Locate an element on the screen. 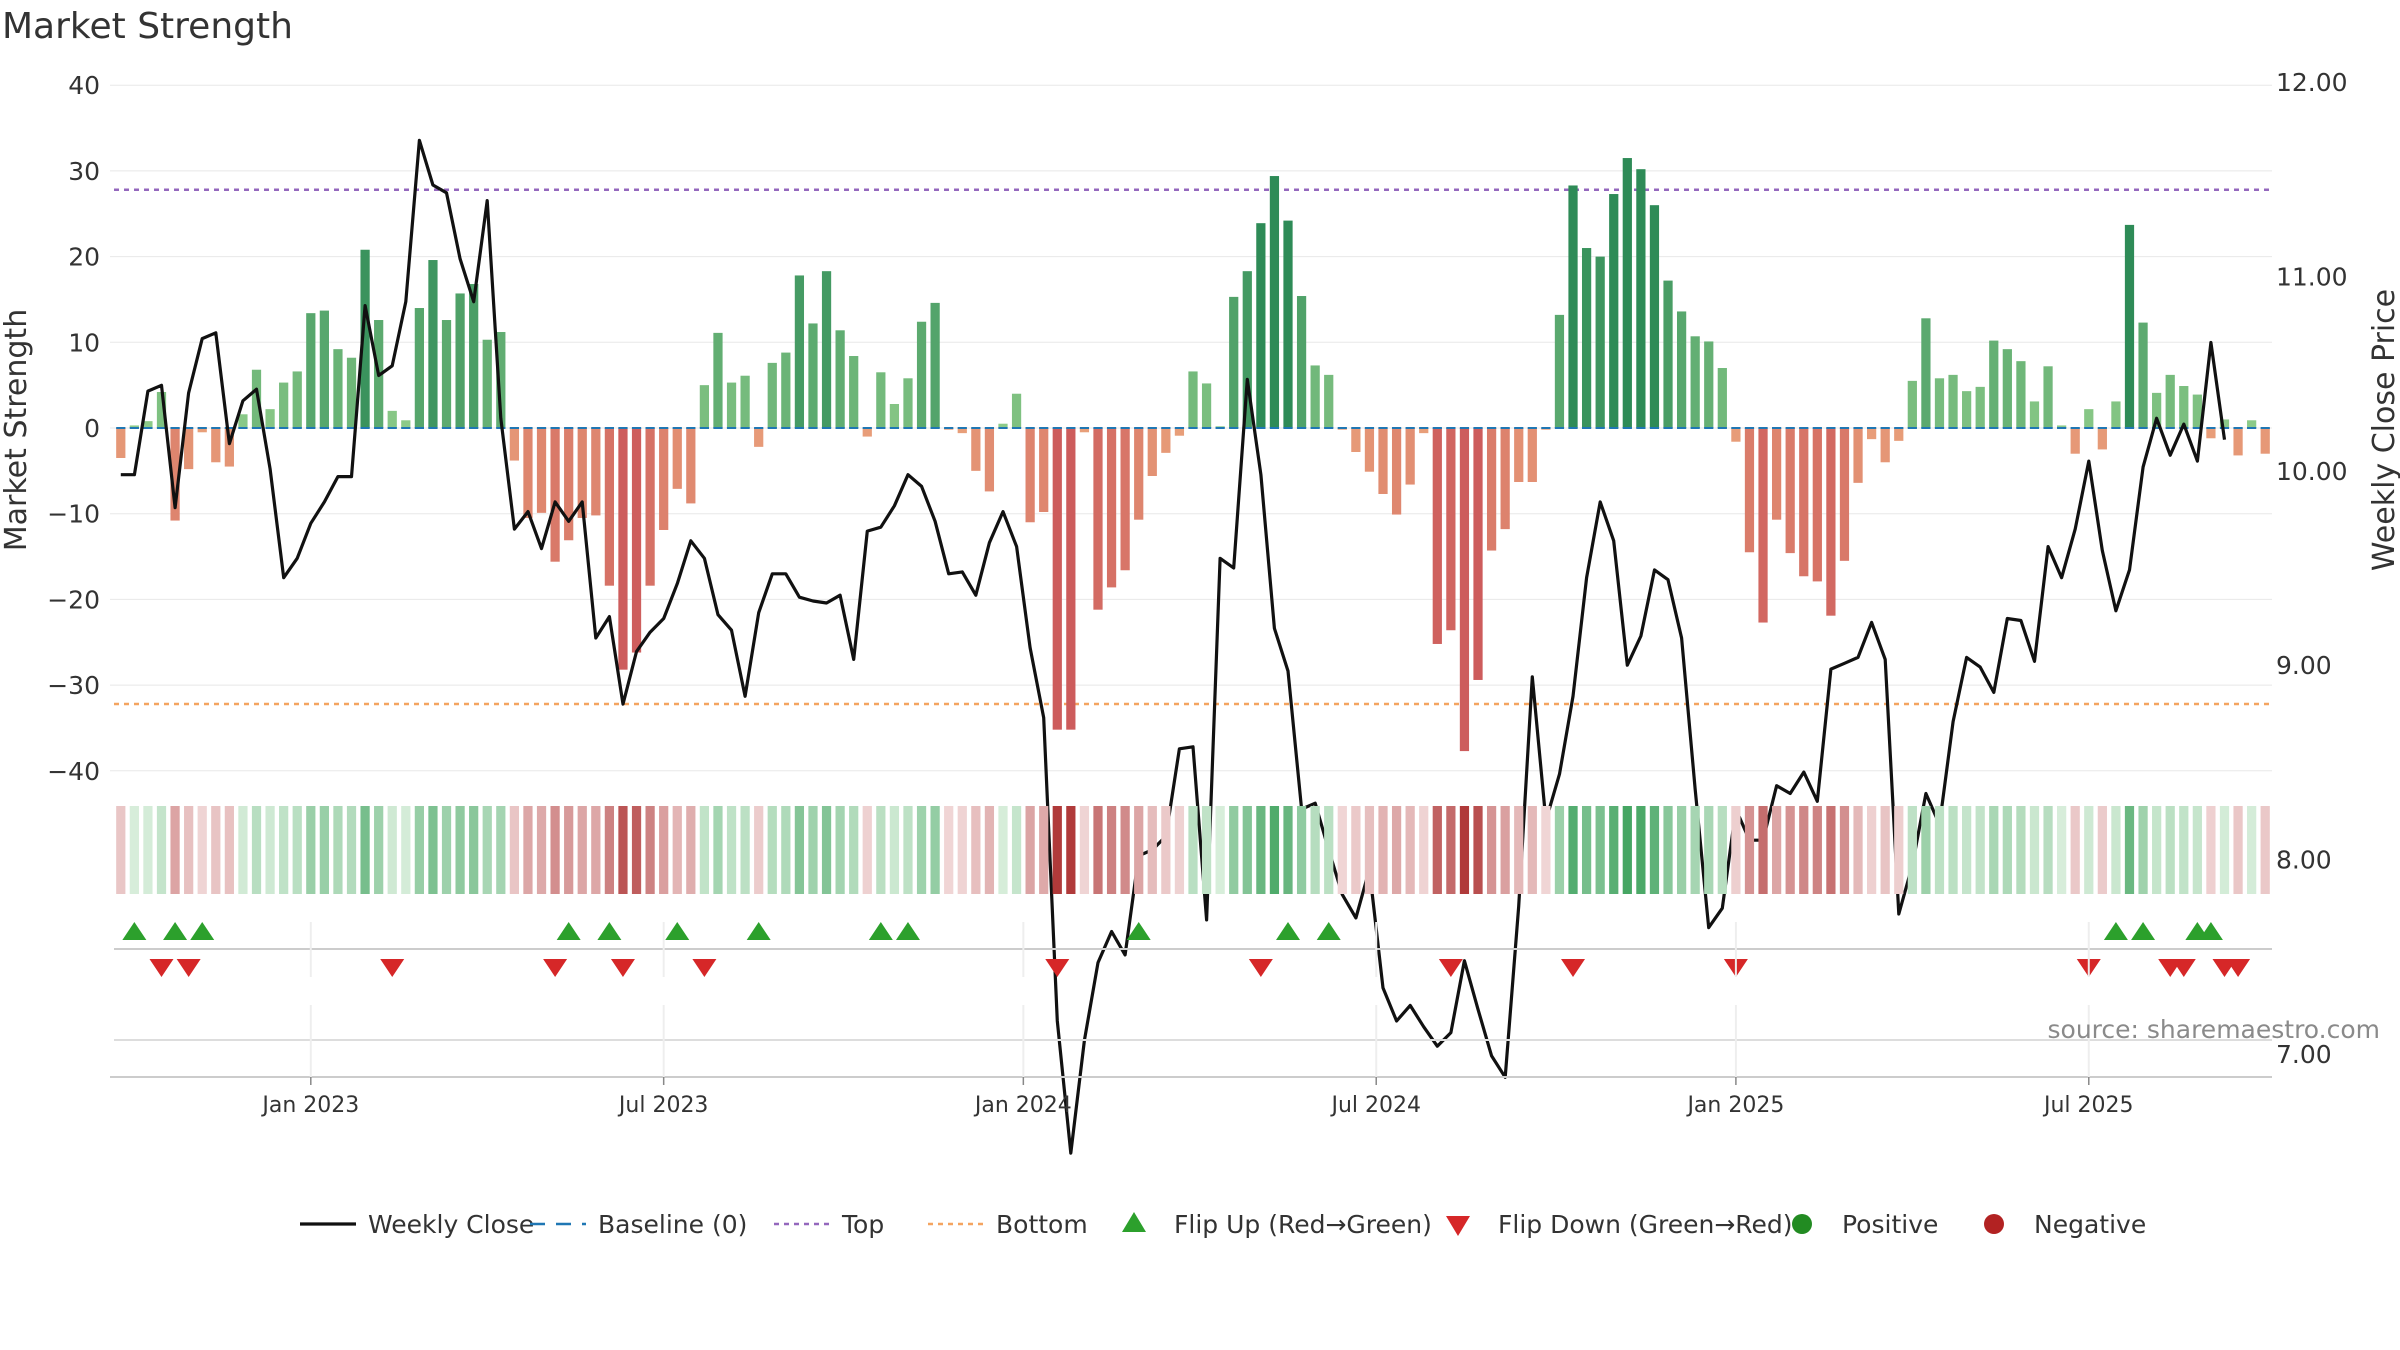  legend-swatch is located at coordinates (1134, 1222).